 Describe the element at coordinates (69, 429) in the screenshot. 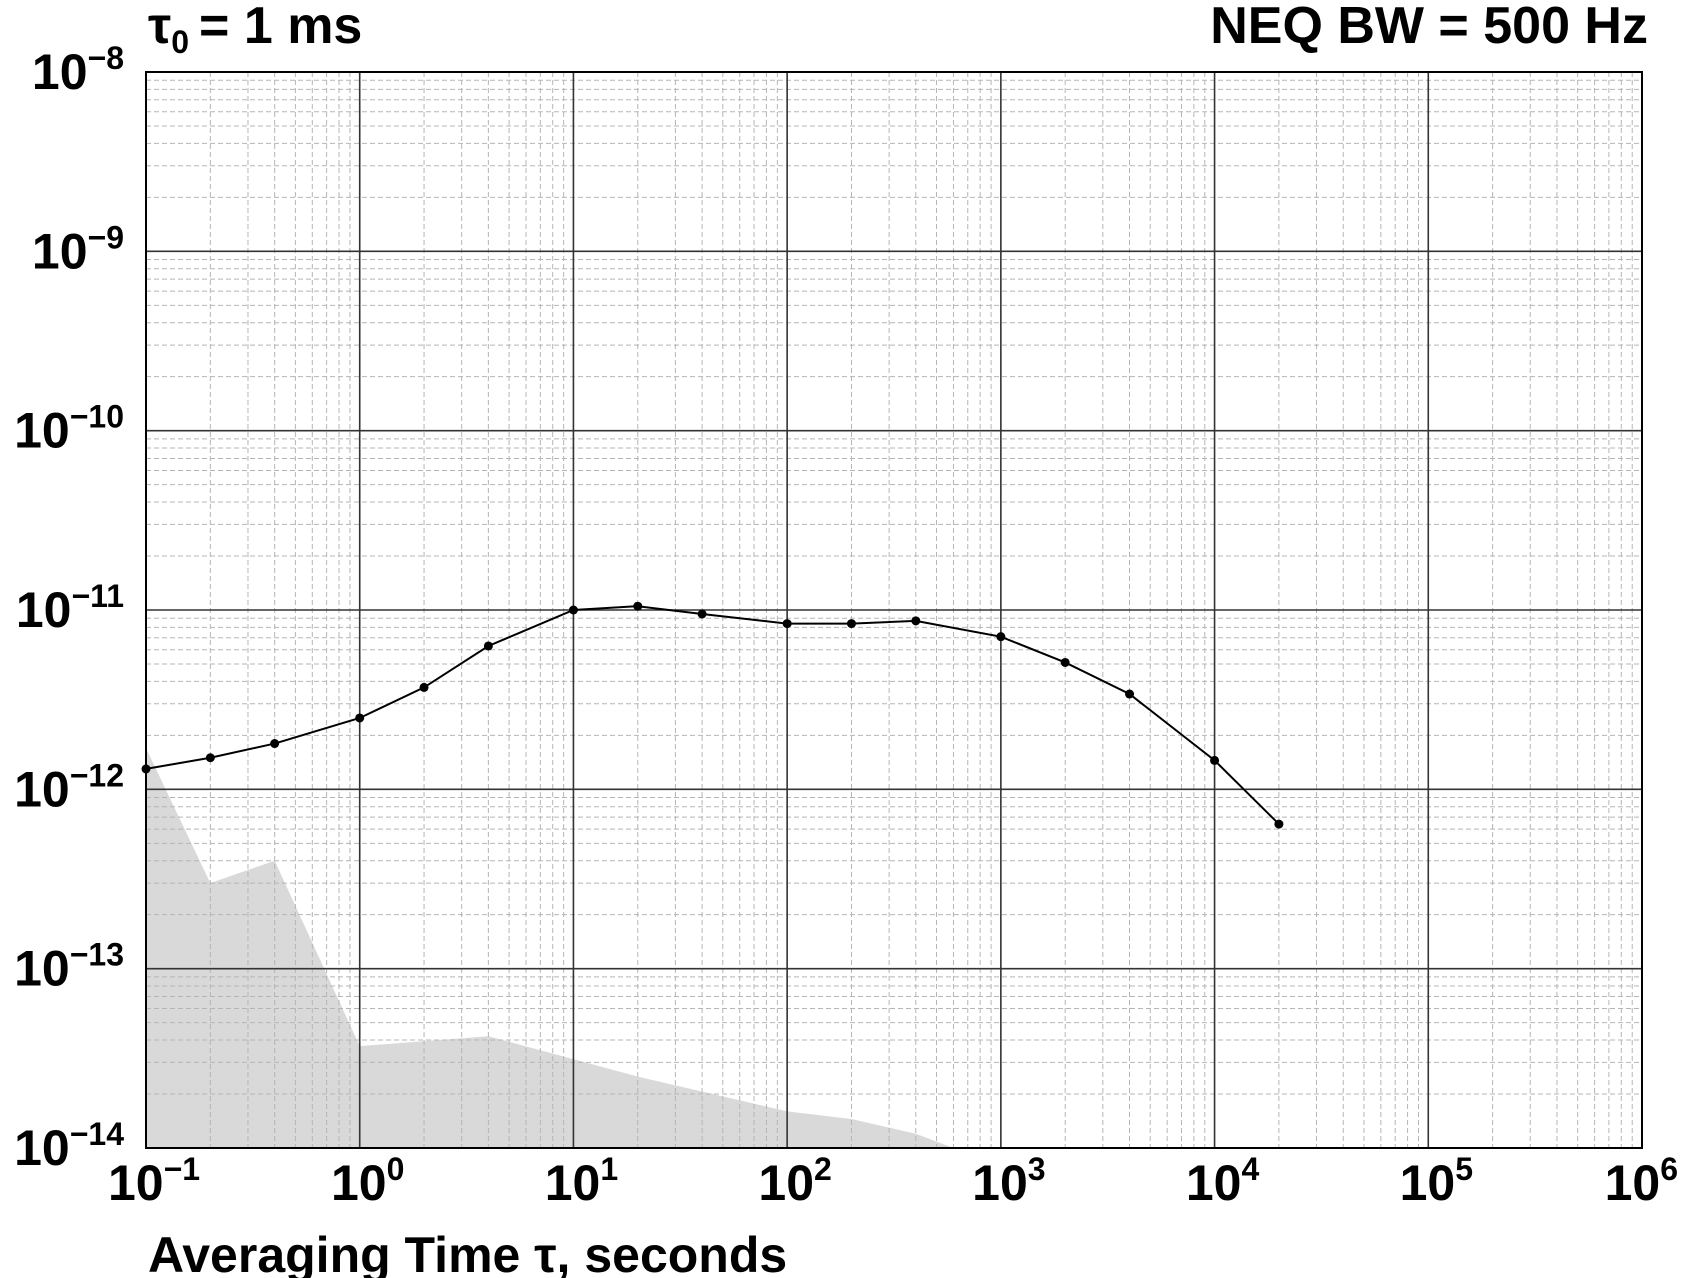

I see `y-tick-label: 10⁻¹⁰` at that location.